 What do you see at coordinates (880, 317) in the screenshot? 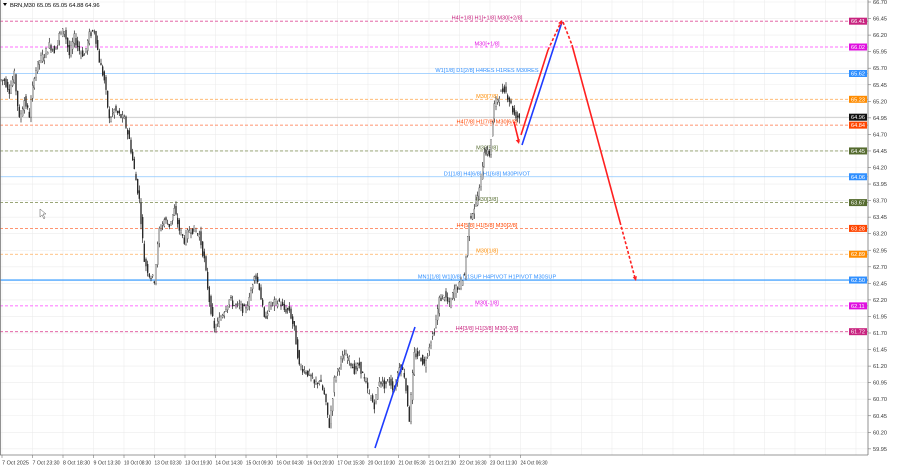
I see `y-tick-label: 61.95` at bounding box center [880, 317].